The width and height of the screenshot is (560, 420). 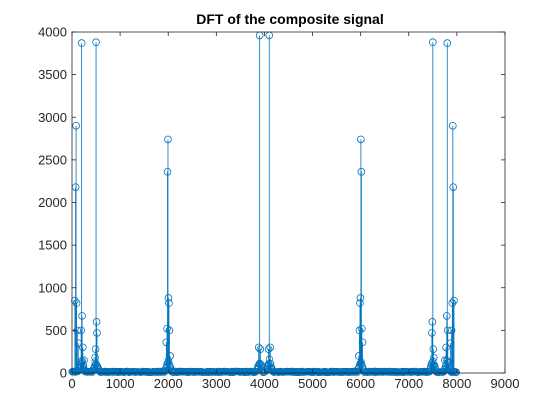 I want to click on x-tick-label: 9000, so click(x=505, y=383).